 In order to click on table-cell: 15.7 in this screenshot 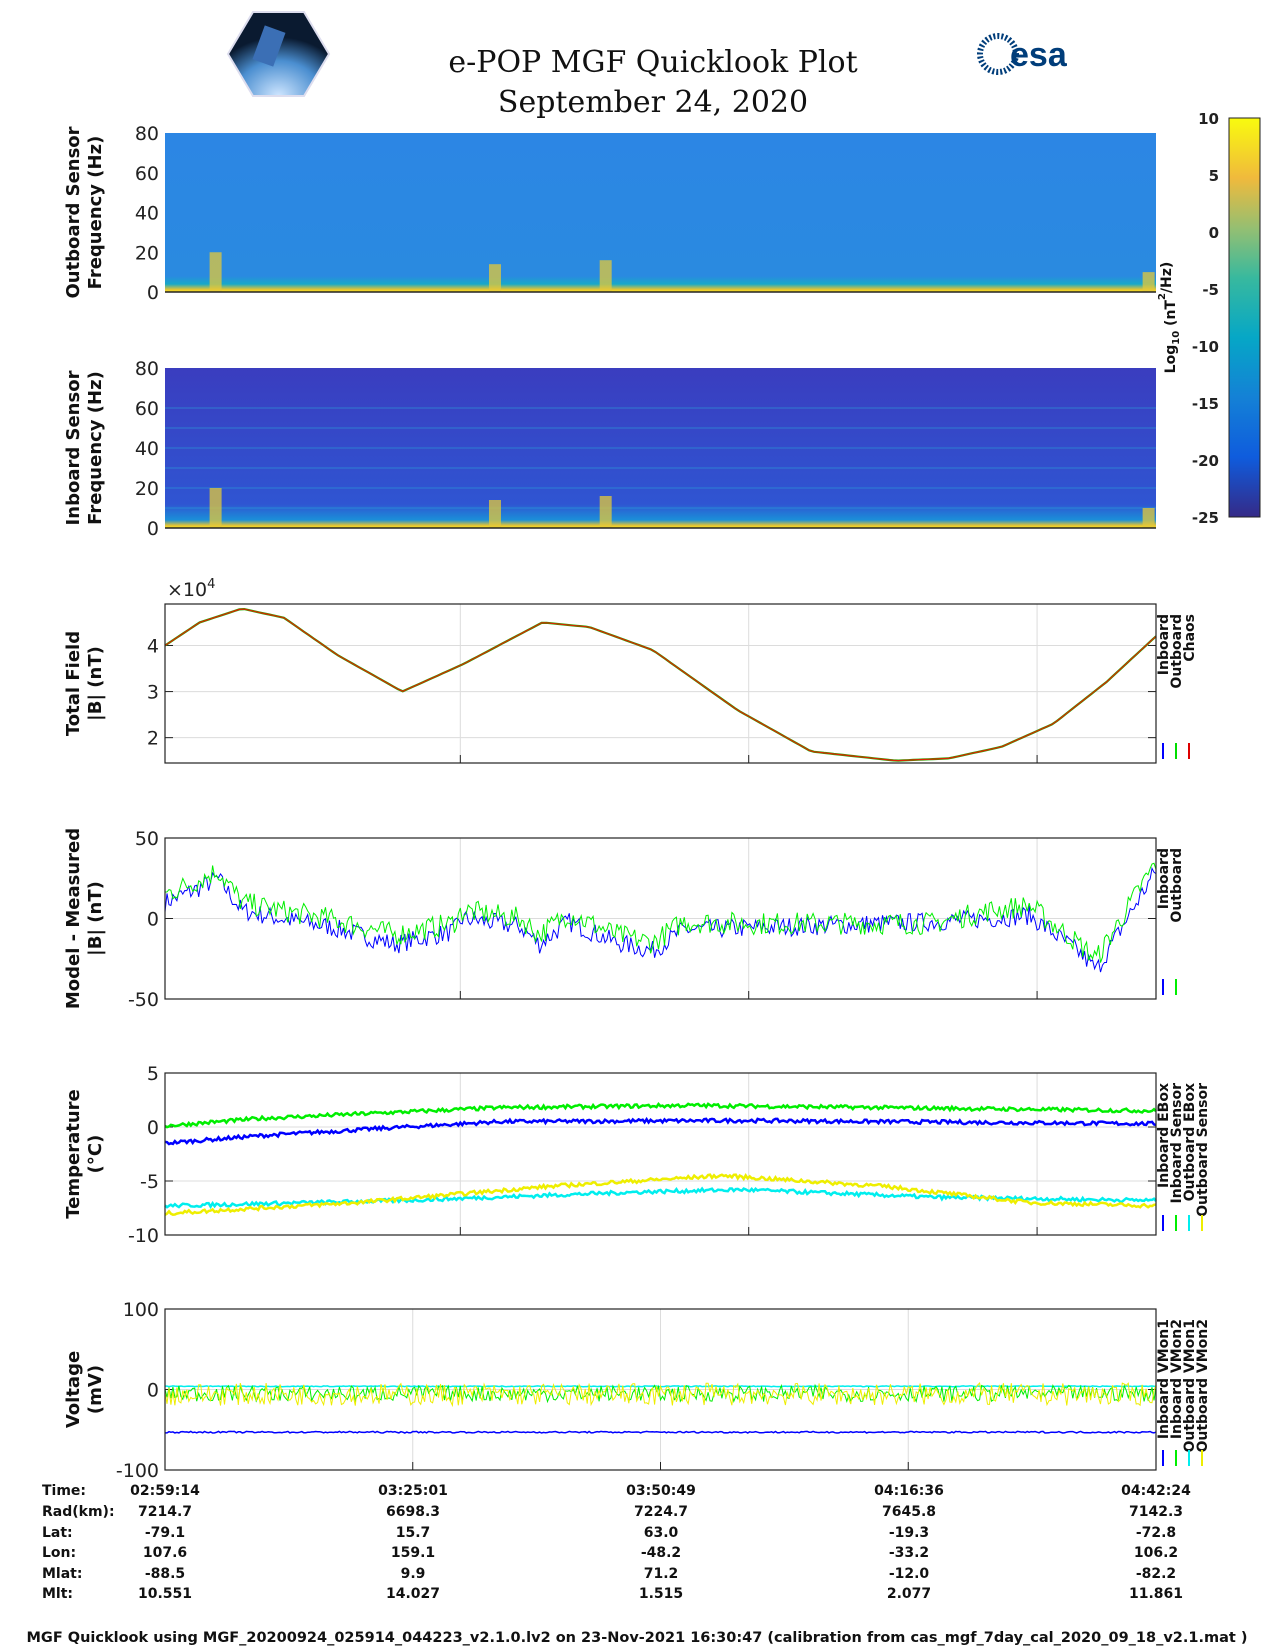, I will do `click(413, 1533)`.